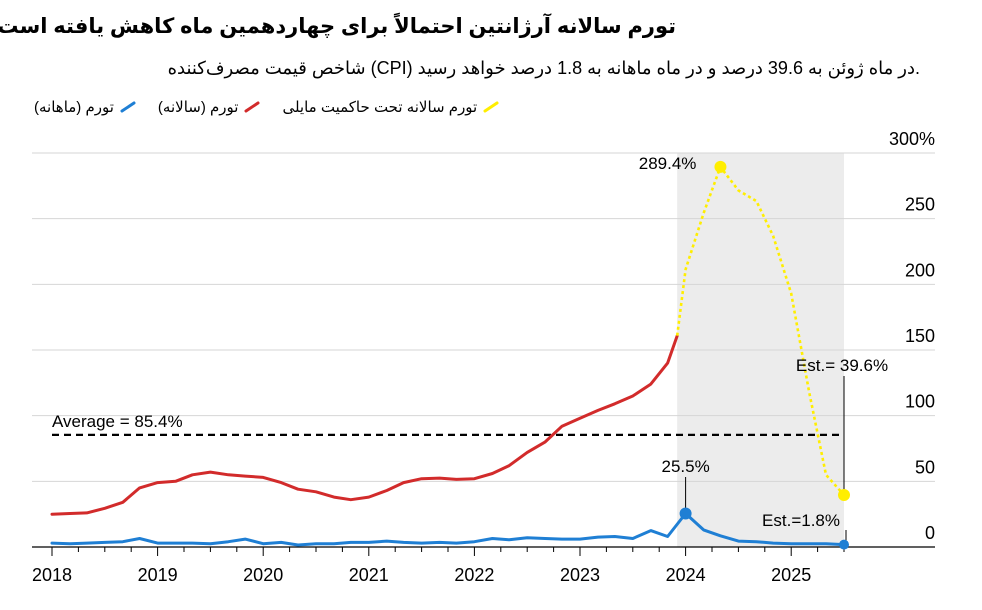  I want to click on y-tick-label-300: 300%, so click(912, 139).